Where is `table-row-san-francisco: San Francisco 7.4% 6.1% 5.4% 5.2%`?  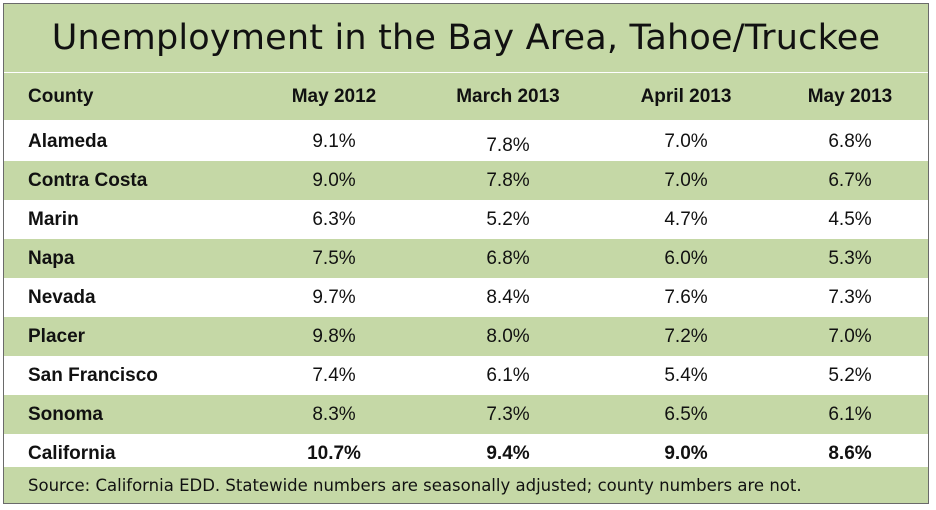
table-row-san-francisco: San Francisco 7.4% 6.1% 5.4% 5.2% is located at coordinates (466, 375).